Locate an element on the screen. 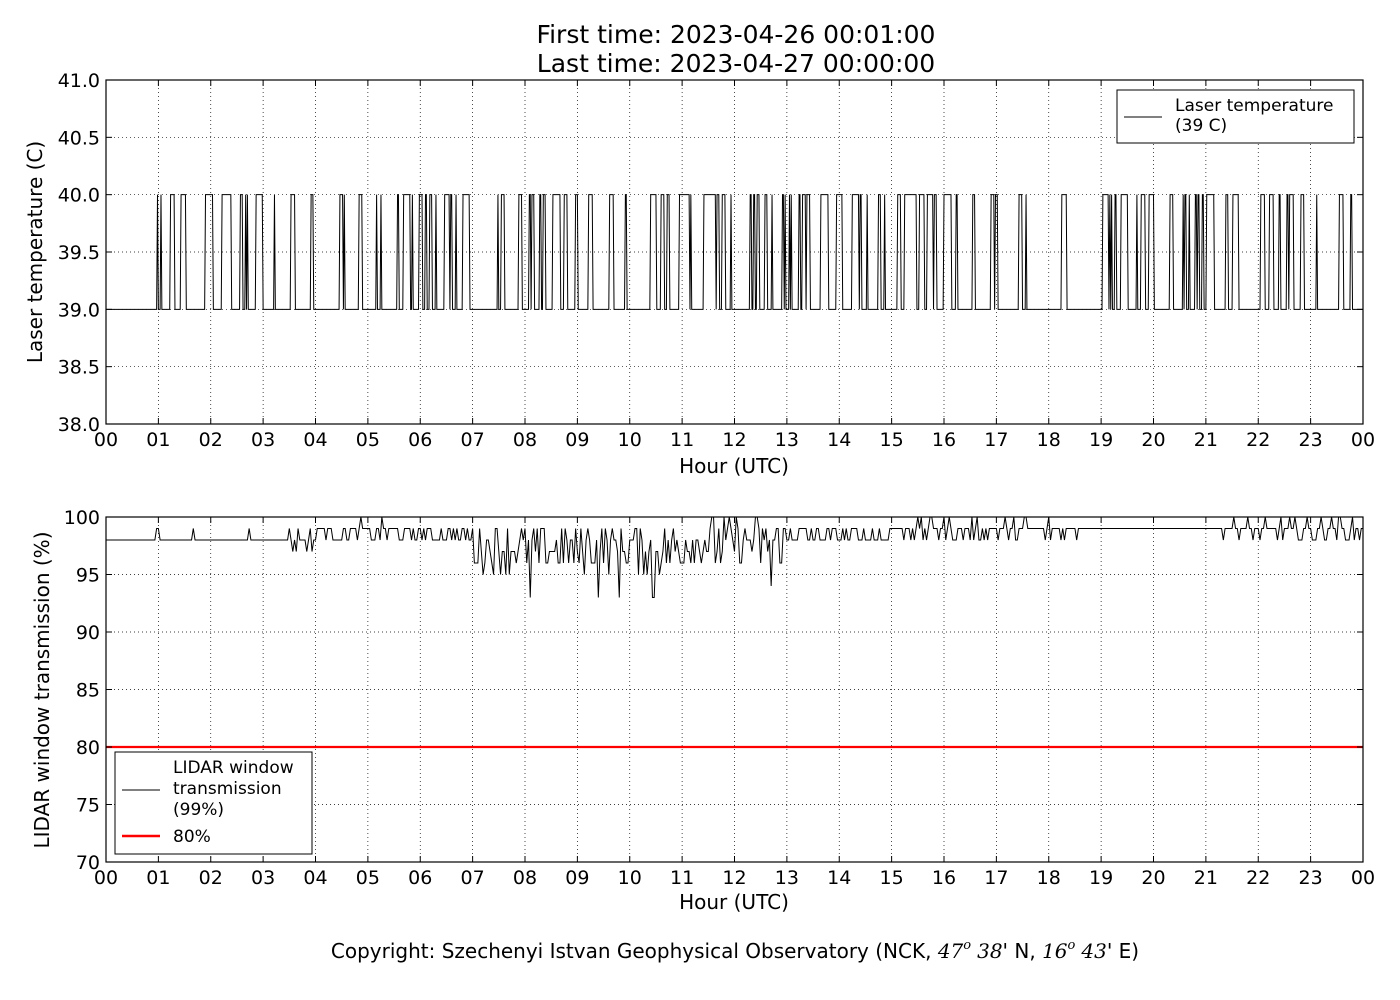  lidar-transmission-x-tick-label: 07 is located at coordinates (473, 878).